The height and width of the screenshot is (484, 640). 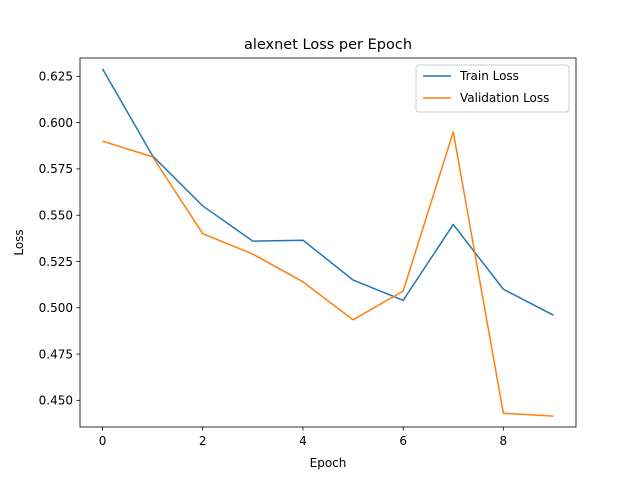 What do you see at coordinates (303, 441) in the screenshot?
I see `x-tick-label: 4` at bounding box center [303, 441].